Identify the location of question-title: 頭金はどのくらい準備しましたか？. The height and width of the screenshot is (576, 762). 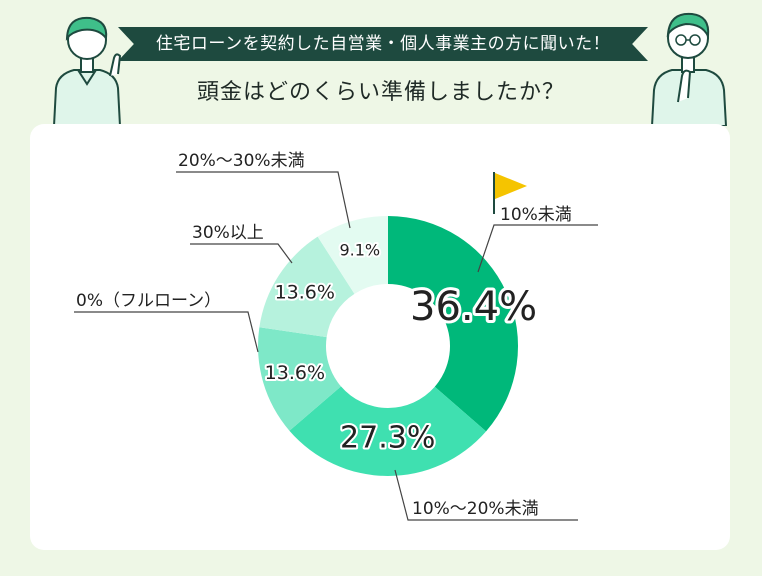
(380, 92).